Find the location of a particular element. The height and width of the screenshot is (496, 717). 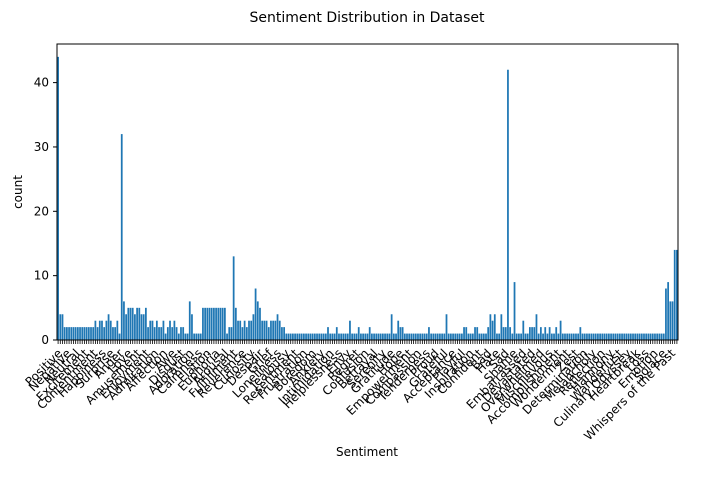

y-axis-label: count is located at coordinates (18, 192).